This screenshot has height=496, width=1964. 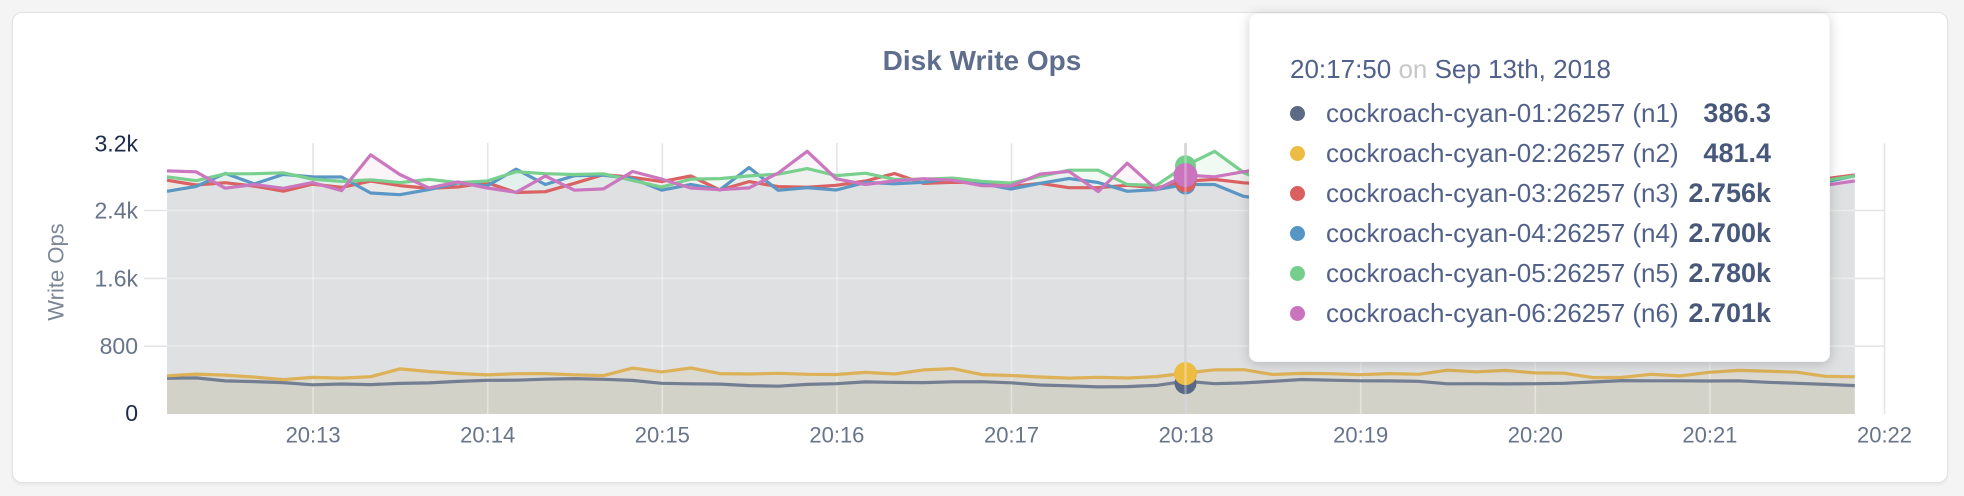 I want to click on svg-text: 20:15, so click(x=662, y=435).